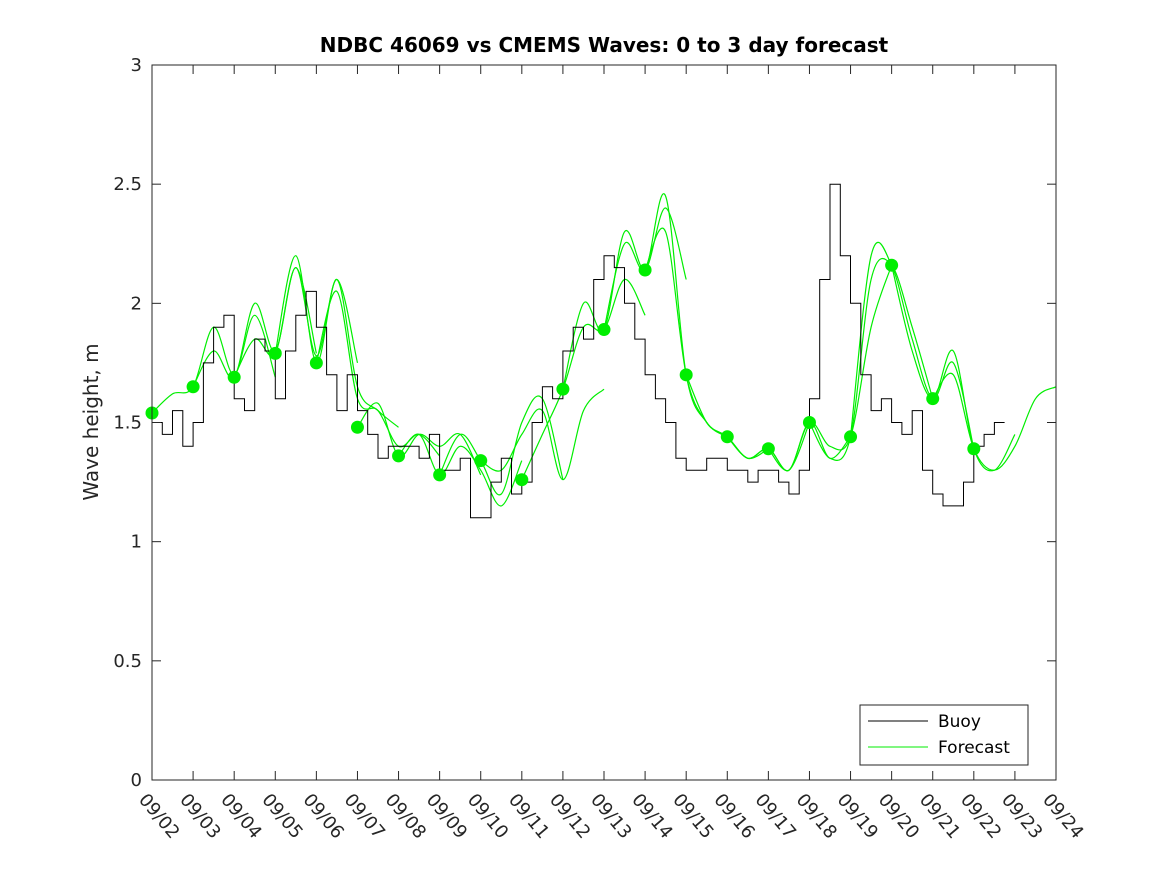 This screenshot has height=875, width=1167. Describe the element at coordinates (1062, 816) in the screenshot. I see `x-tick-label-22: 09/24` at that location.